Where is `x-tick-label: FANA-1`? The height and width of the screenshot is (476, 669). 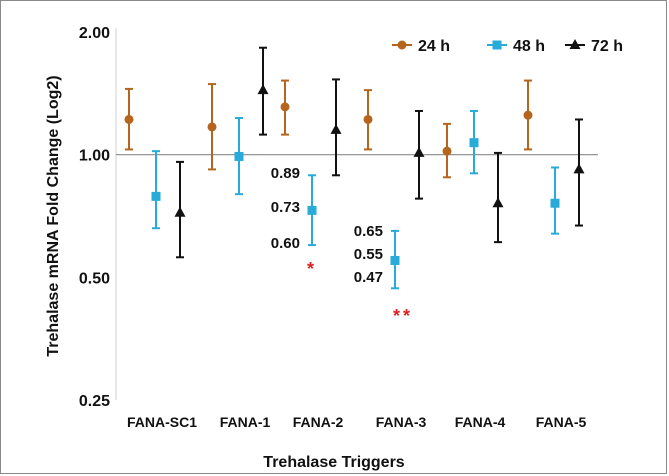 x-tick-label: FANA-1 is located at coordinates (245, 422).